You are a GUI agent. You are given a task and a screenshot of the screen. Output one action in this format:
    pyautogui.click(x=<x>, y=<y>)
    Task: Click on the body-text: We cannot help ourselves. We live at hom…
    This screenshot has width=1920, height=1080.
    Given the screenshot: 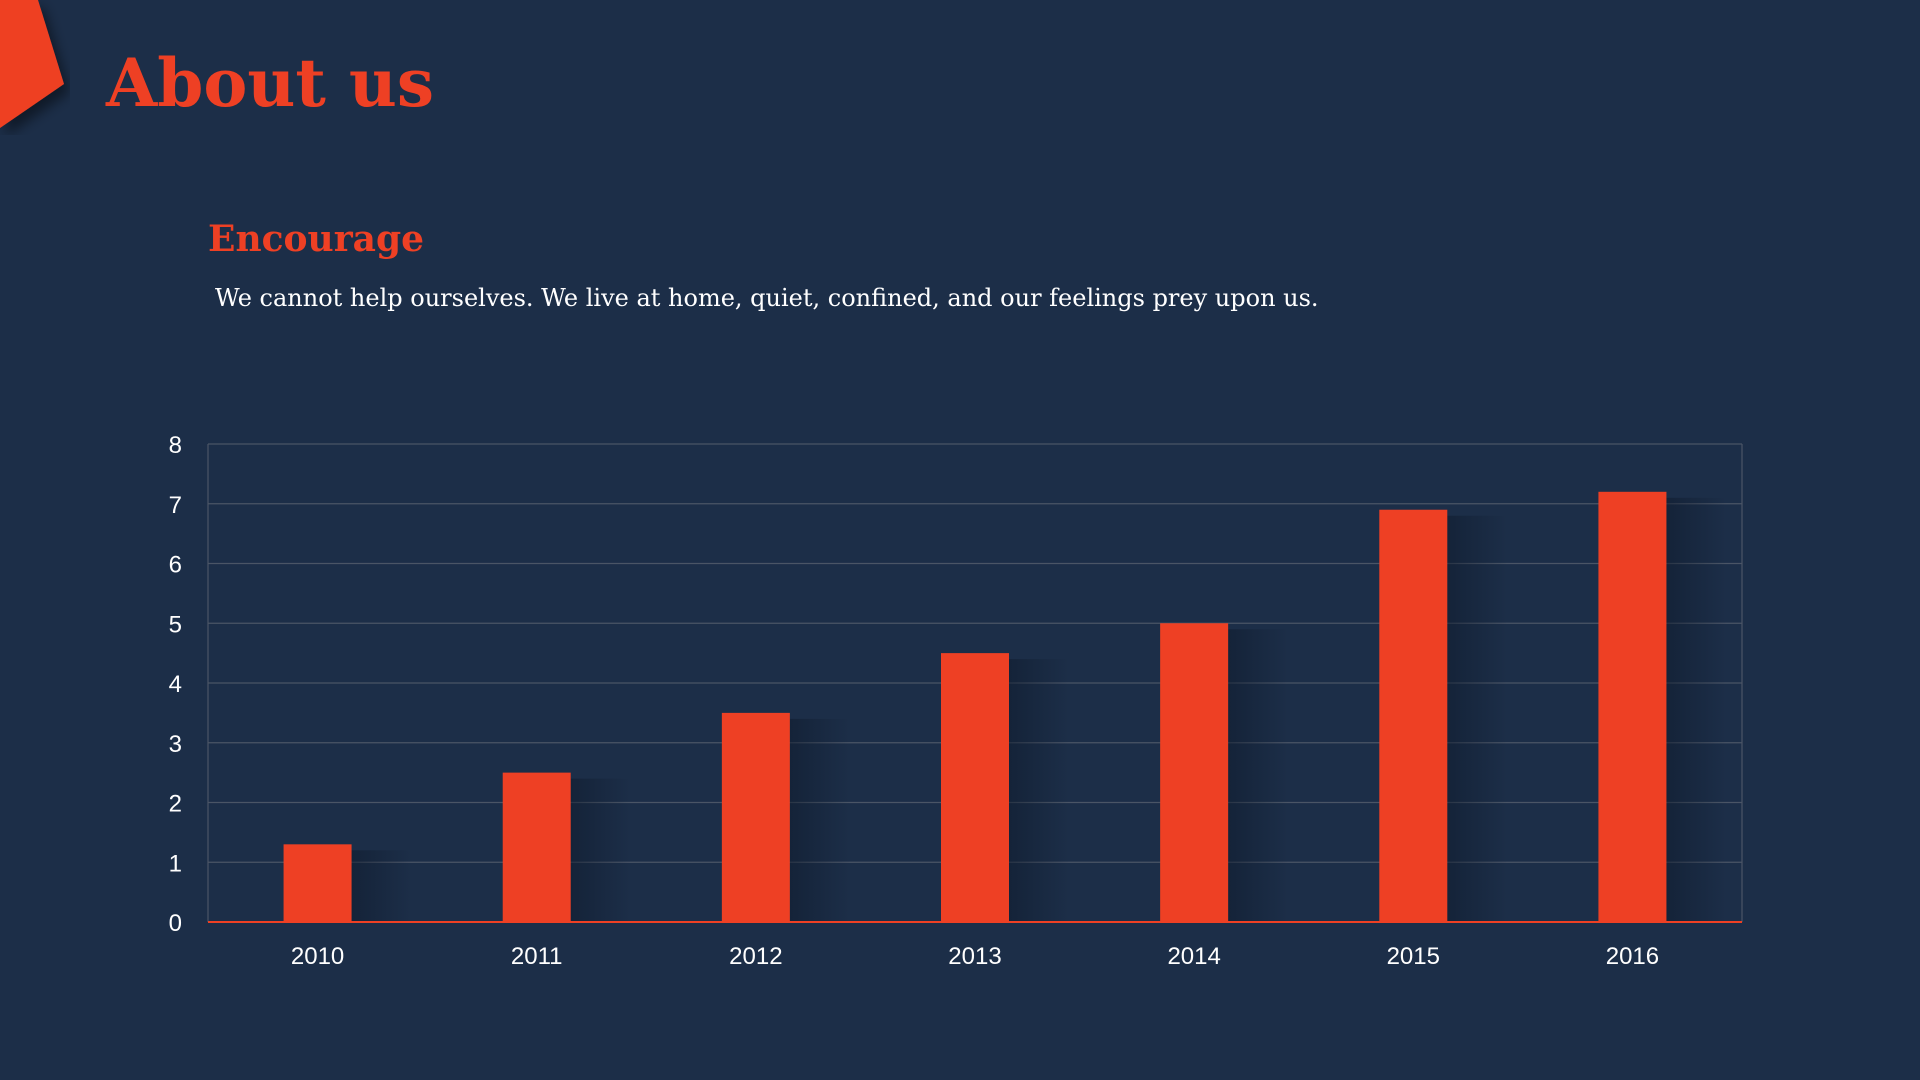 What is the action you would take?
    pyautogui.click(x=767, y=298)
    